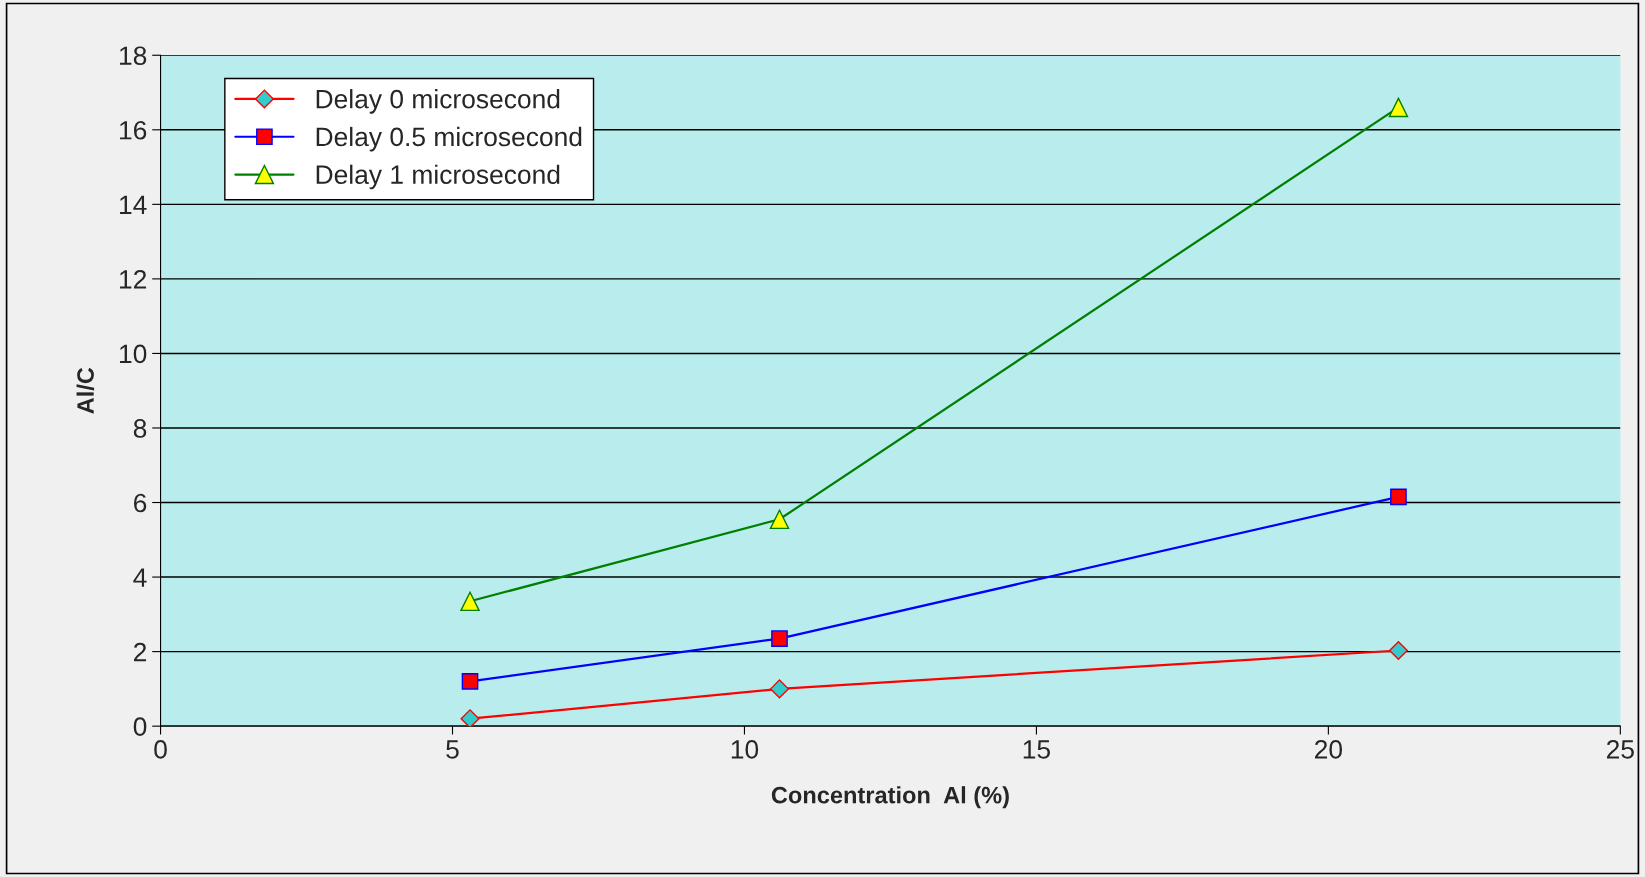  Describe the element at coordinates (133, 130) in the screenshot. I see `y-tick-label: 16` at that location.